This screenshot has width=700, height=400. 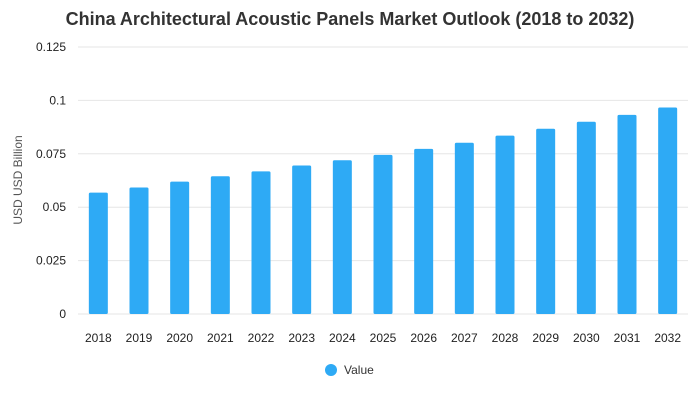 I want to click on bar-2029, so click(x=546, y=221).